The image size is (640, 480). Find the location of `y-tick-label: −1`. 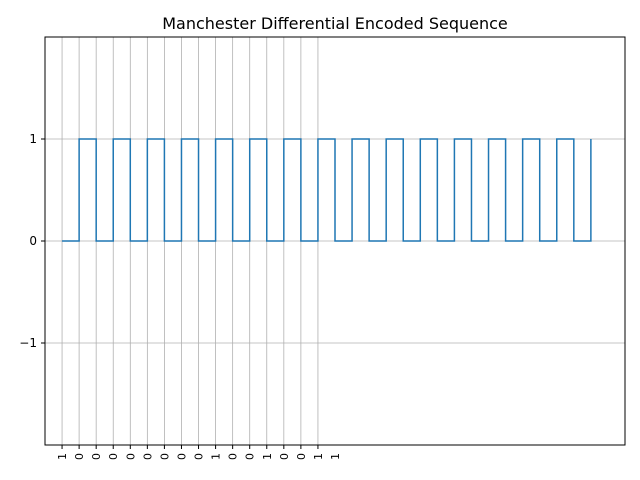

y-tick-label: −1 is located at coordinates (28, 343).